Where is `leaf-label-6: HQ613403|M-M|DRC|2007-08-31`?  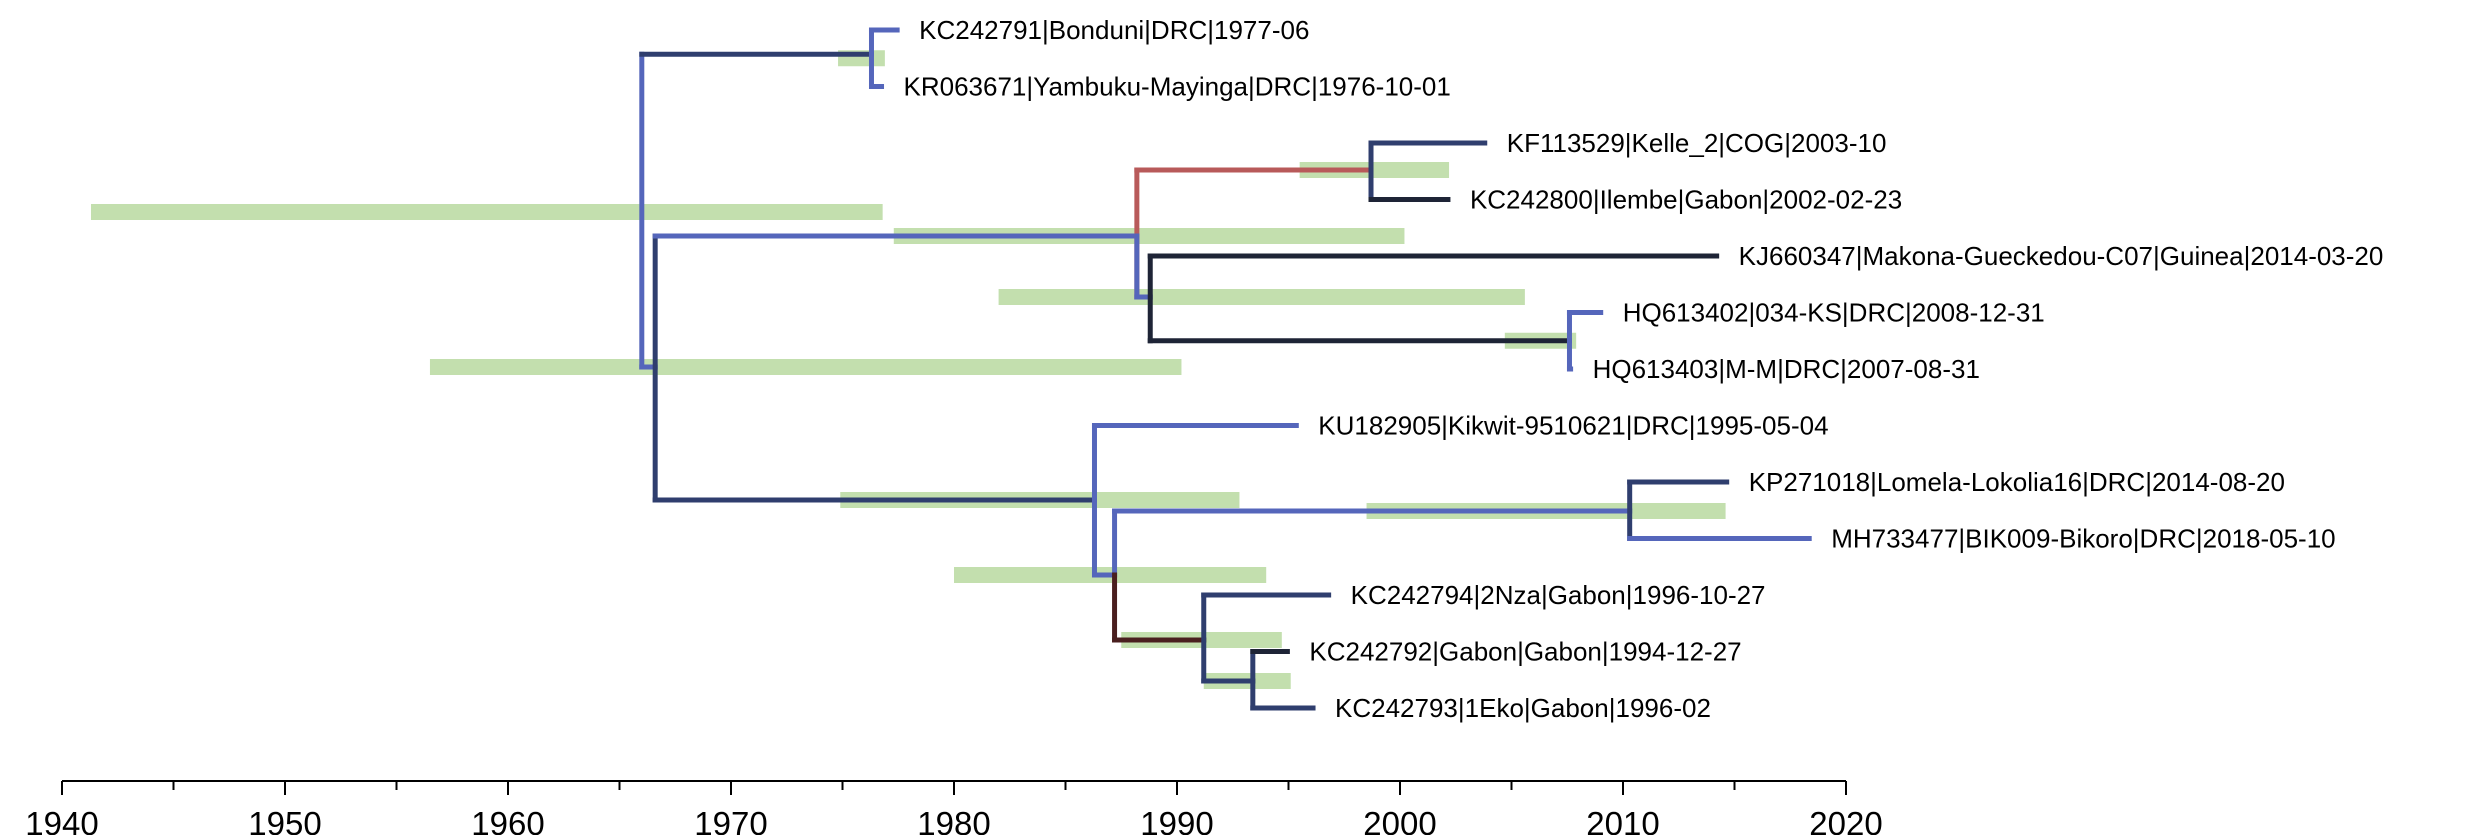
leaf-label-6: HQ613403|M-M|DRC|2007-08-31 is located at coordinates (1786, 369).